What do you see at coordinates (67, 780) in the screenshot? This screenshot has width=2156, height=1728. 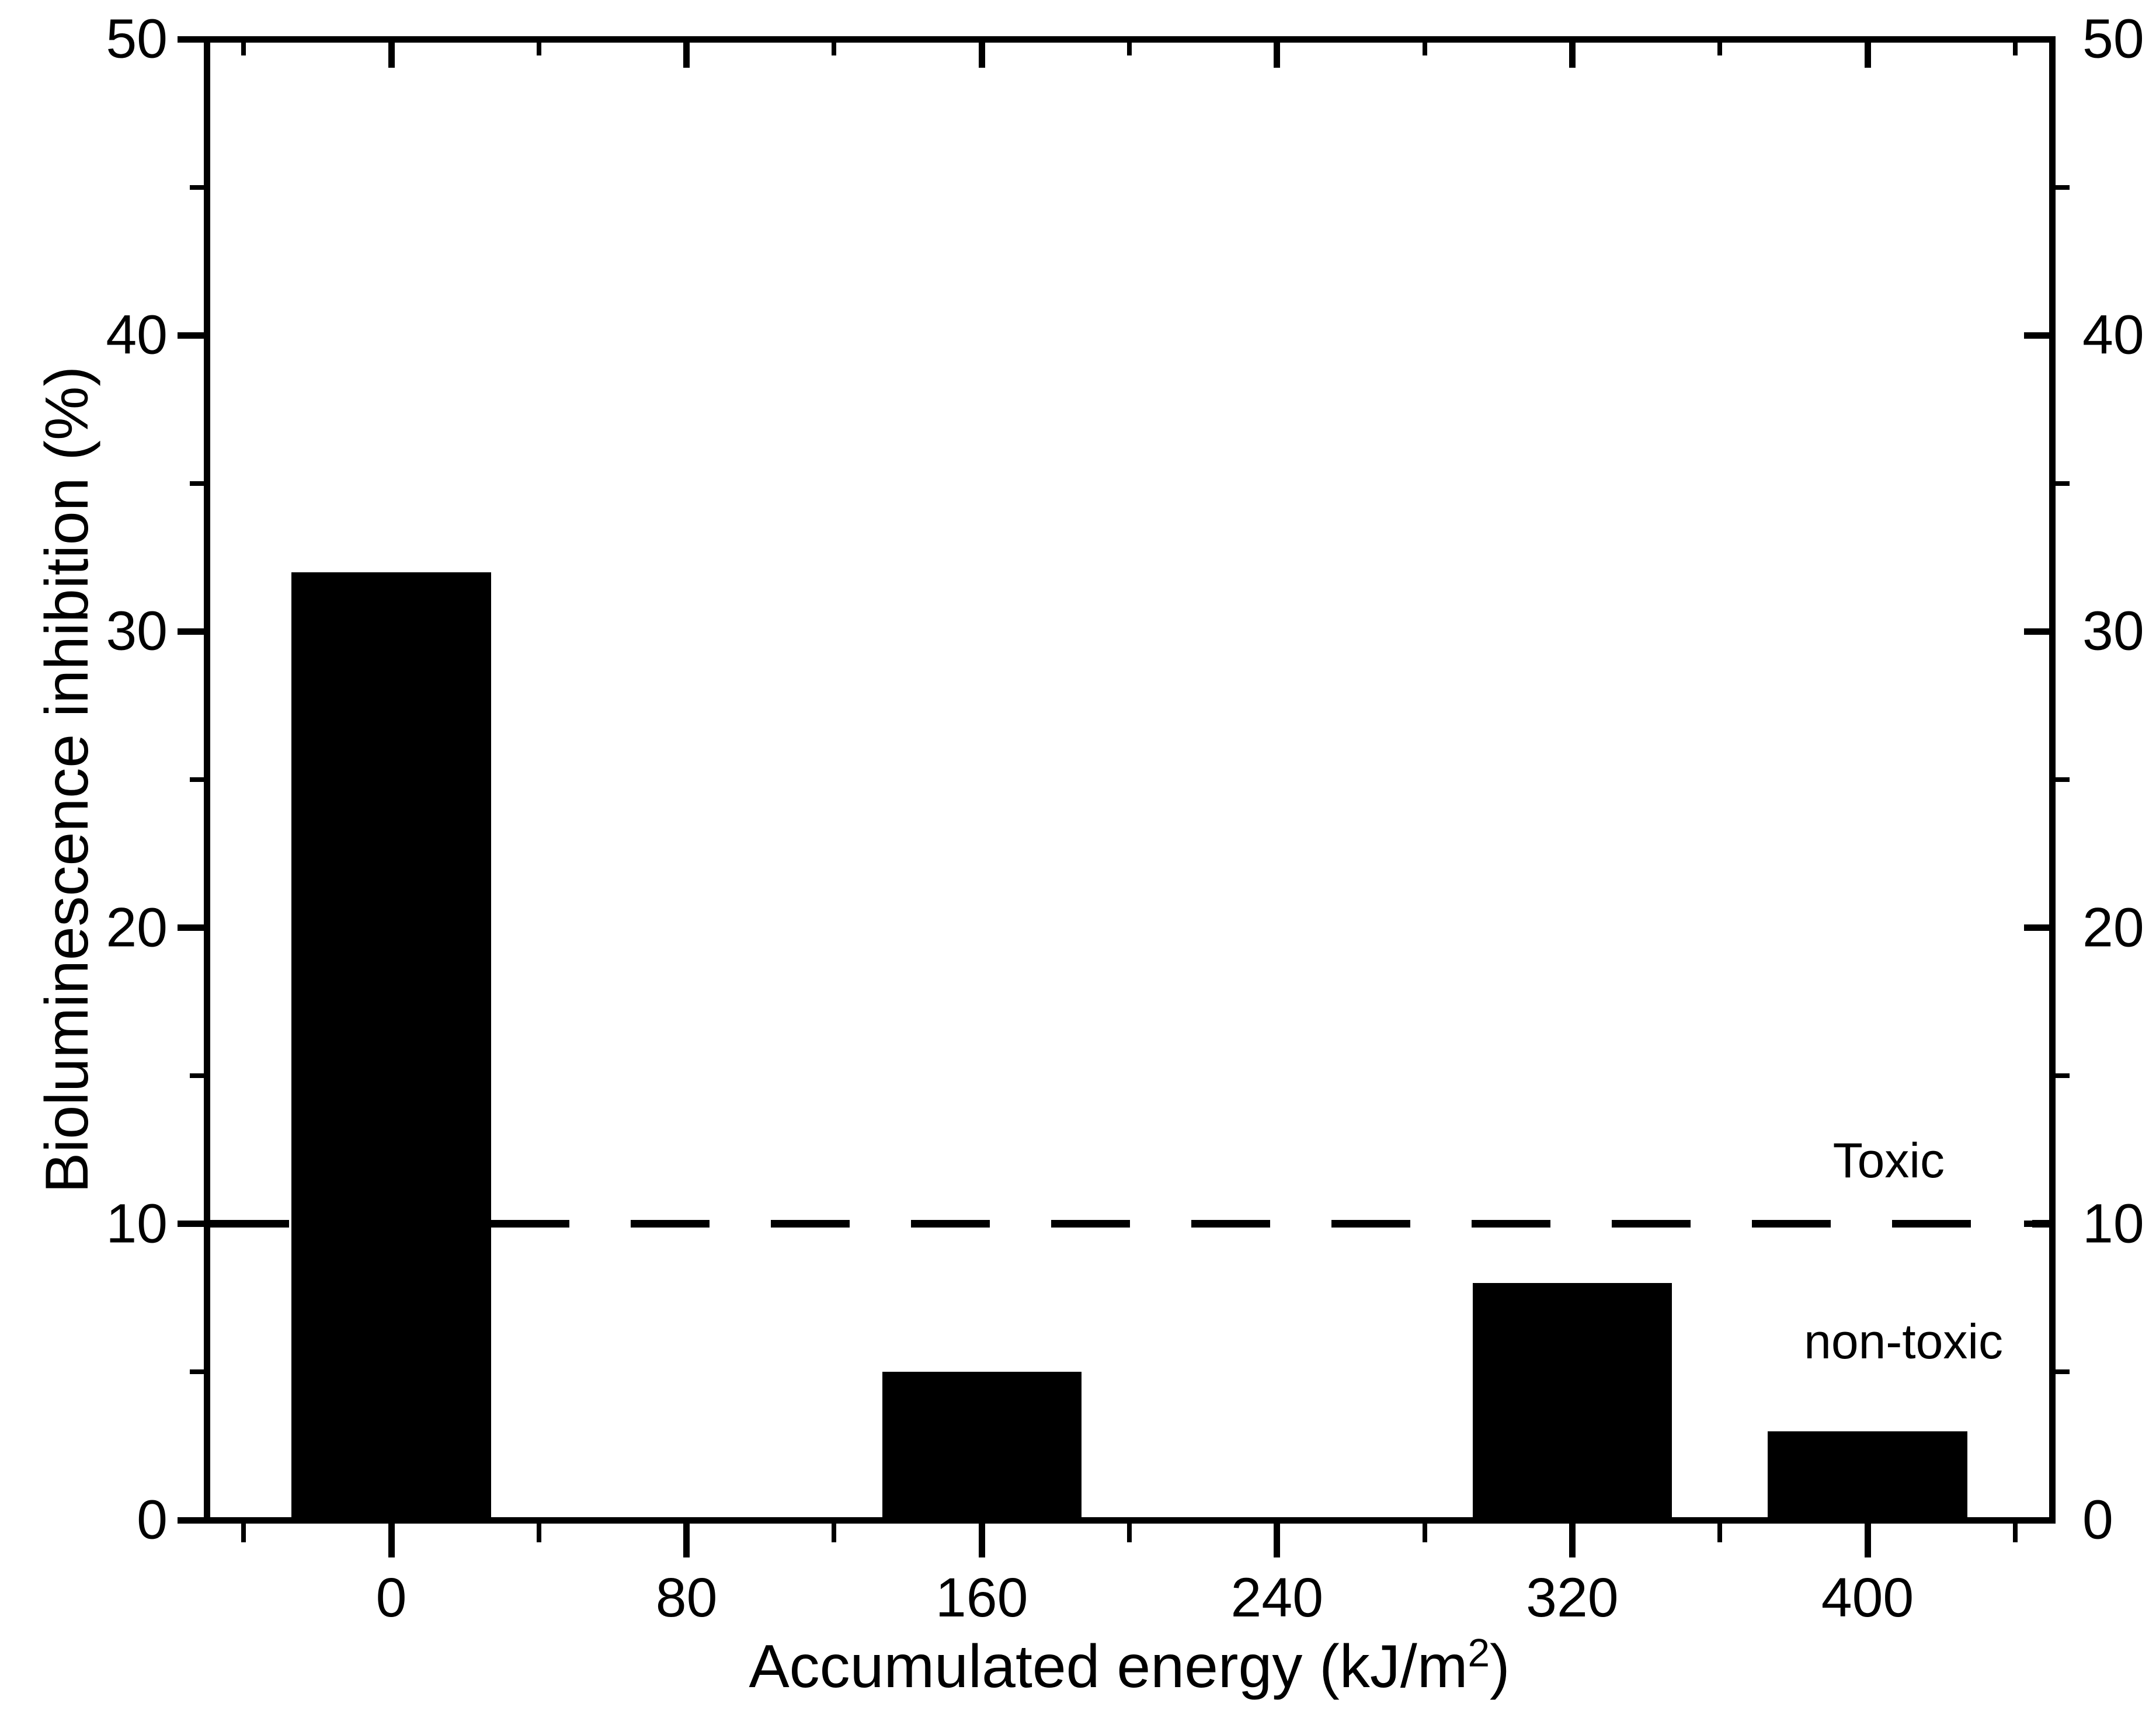 I see `y-axis-title: Bioluminescence inhibition (%)` at bounding box center [67, 780].